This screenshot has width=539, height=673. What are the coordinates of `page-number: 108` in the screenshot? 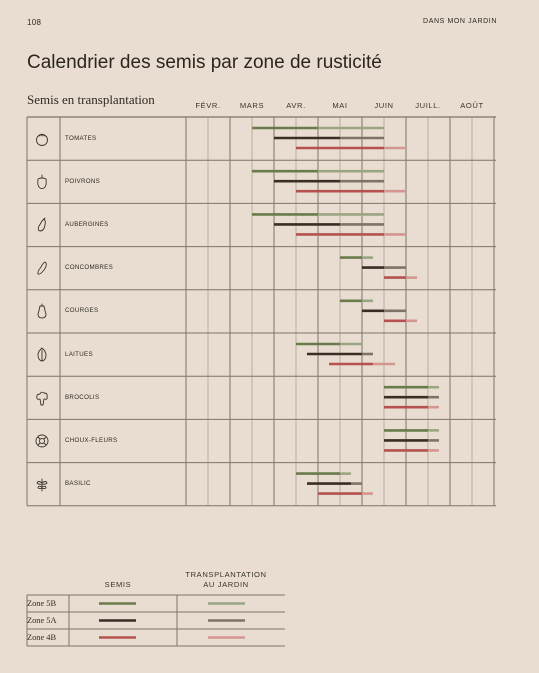 It's located at (34, 22).